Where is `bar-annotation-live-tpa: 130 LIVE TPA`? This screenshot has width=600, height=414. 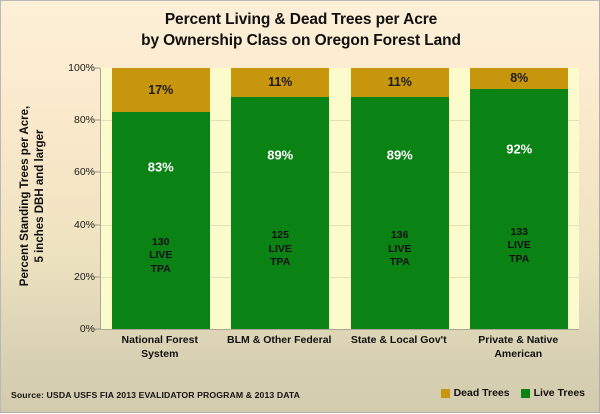
bar-annotation-live-tpa: 130 LIVE TPA is located at coordinates (161, 256).